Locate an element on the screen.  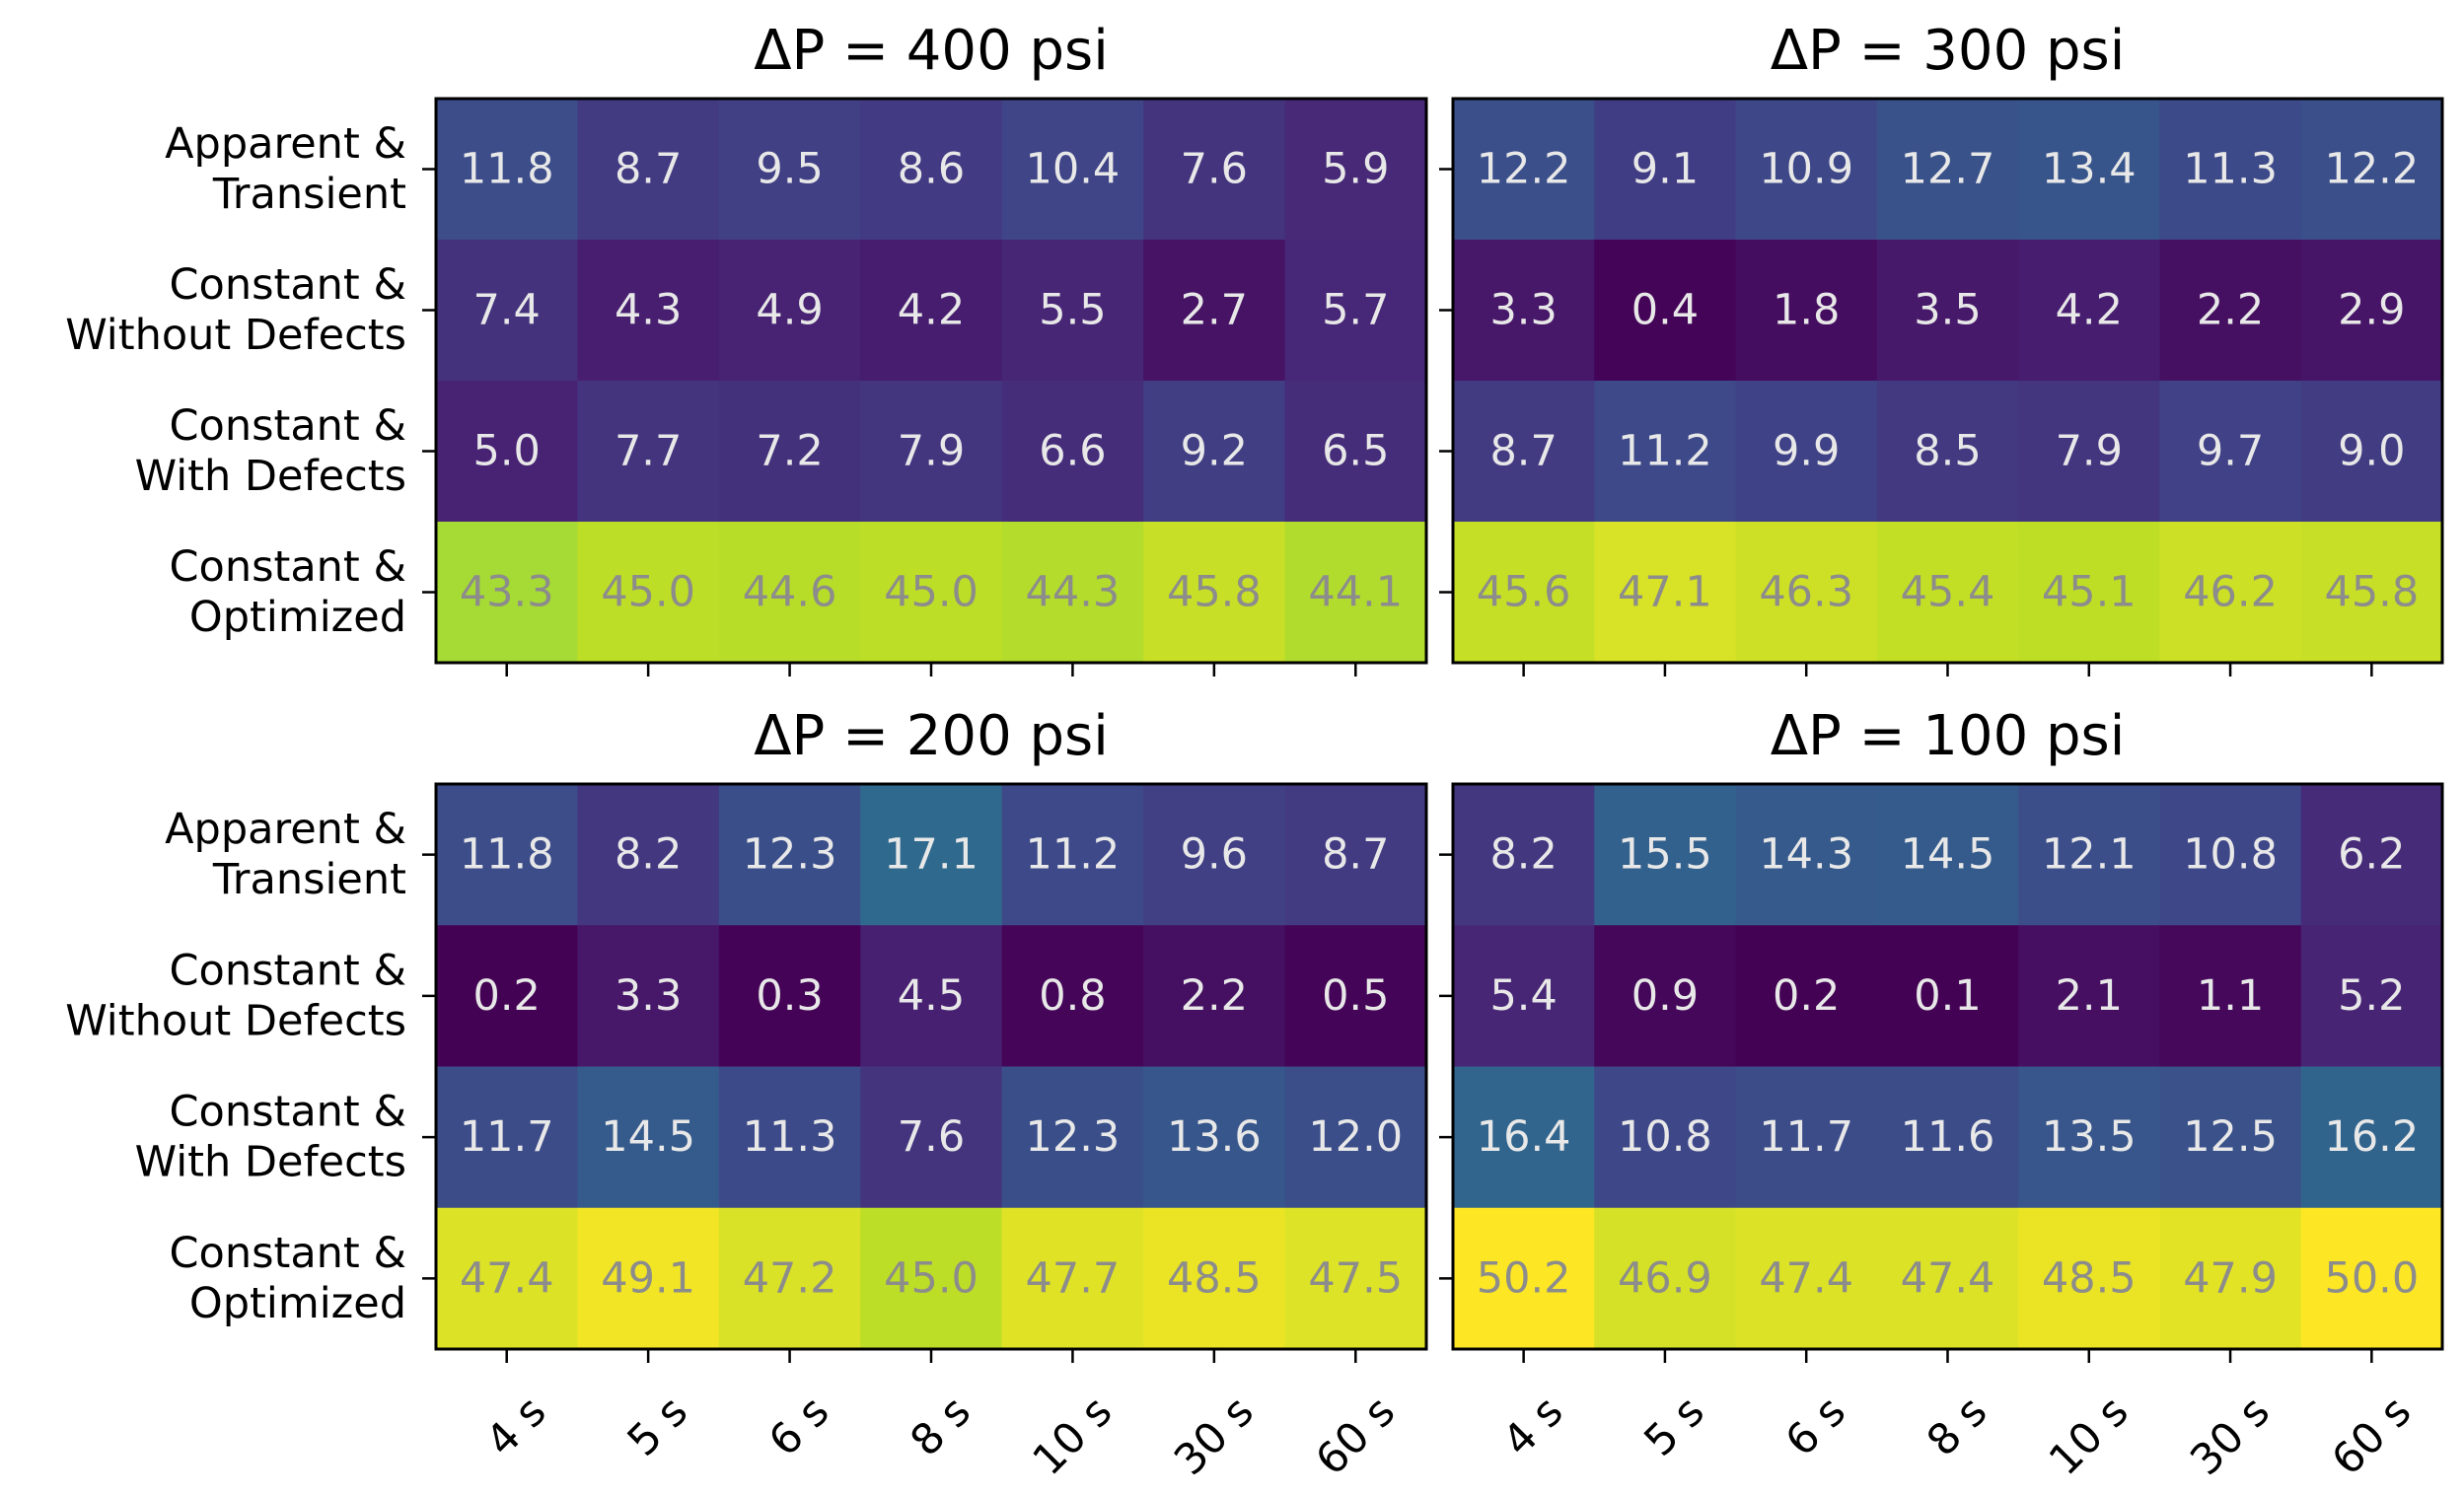
cell-value: 44.3 is located at coordinates (1073, 592).